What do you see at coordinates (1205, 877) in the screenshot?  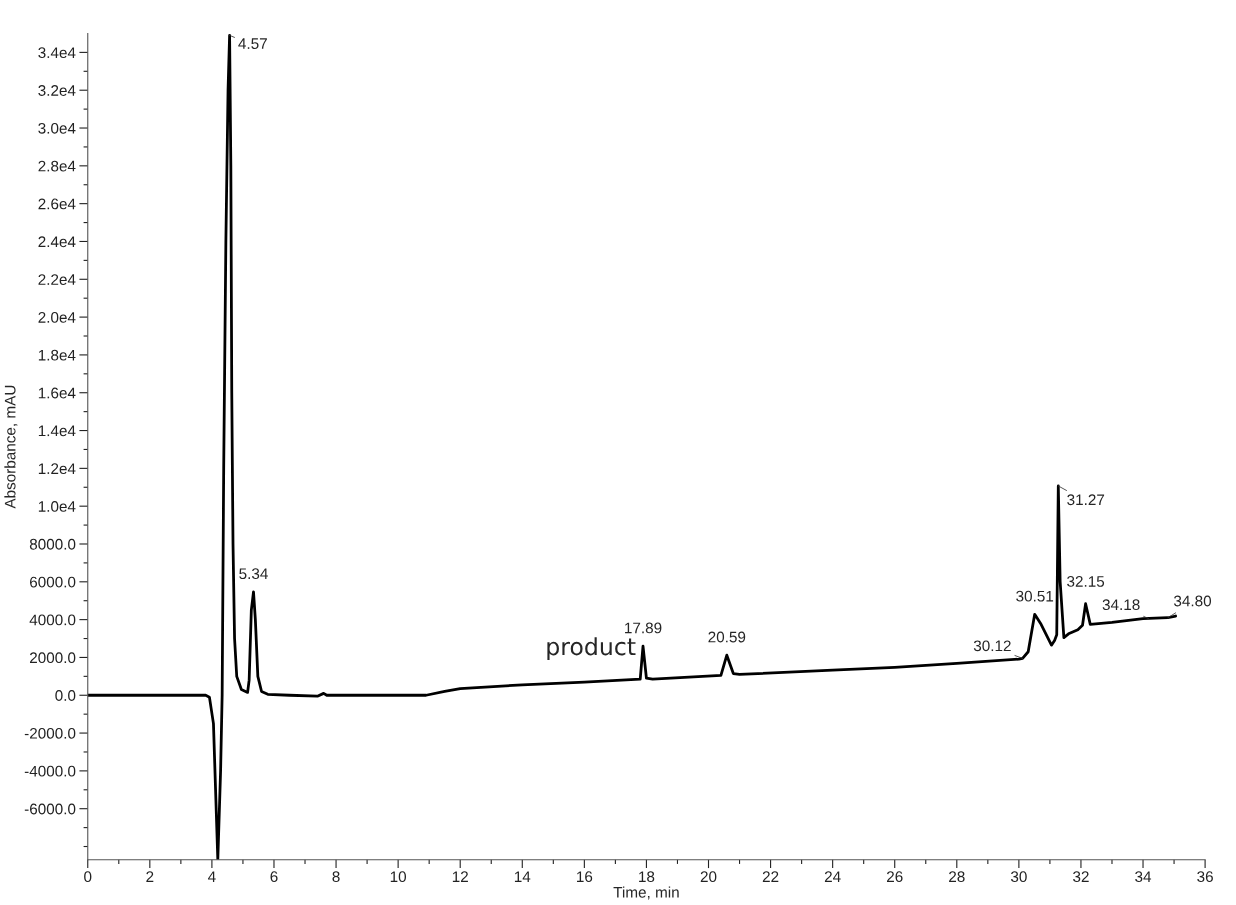 I see `x-tick-label: 36` at bounding box center [1205, 877].